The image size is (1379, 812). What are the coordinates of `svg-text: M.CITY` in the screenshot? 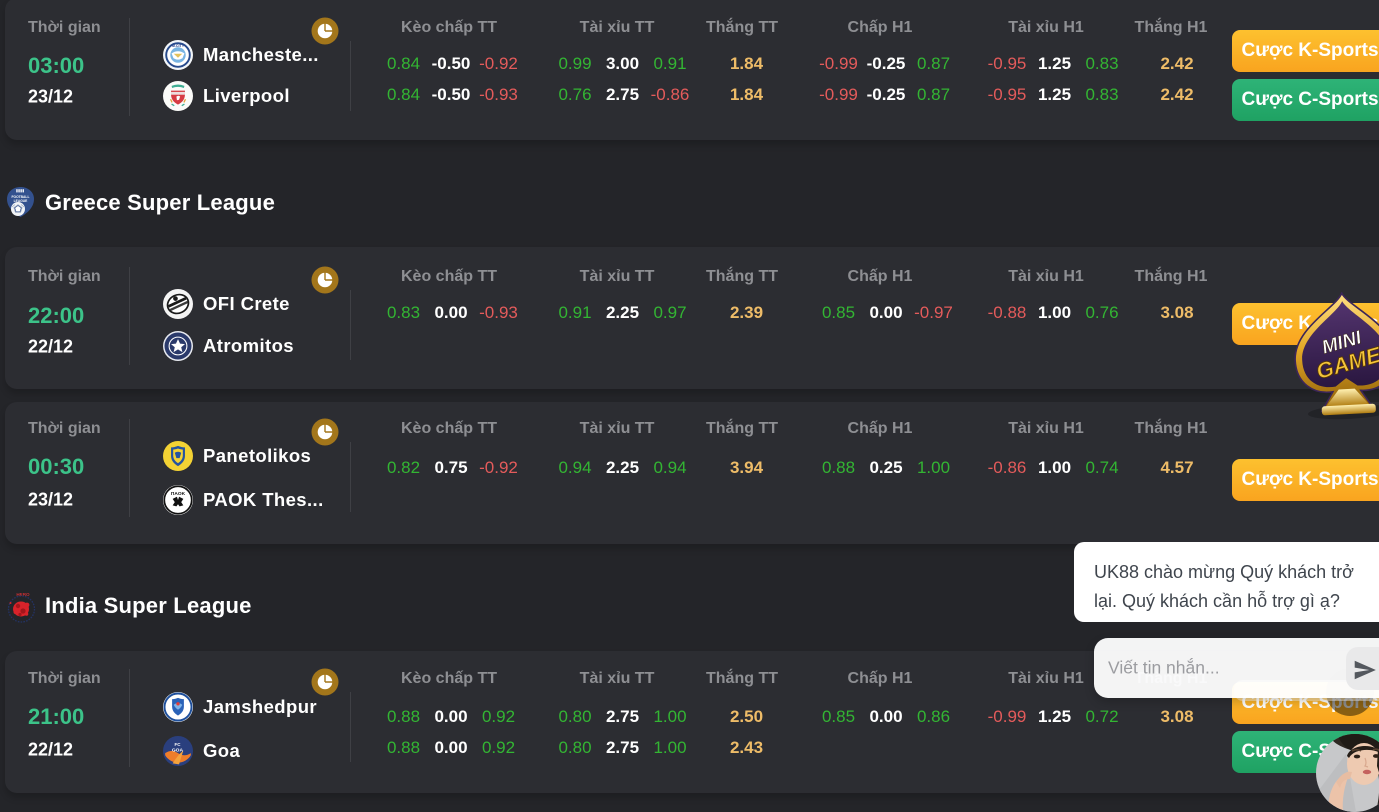 It's located at (178, 46).